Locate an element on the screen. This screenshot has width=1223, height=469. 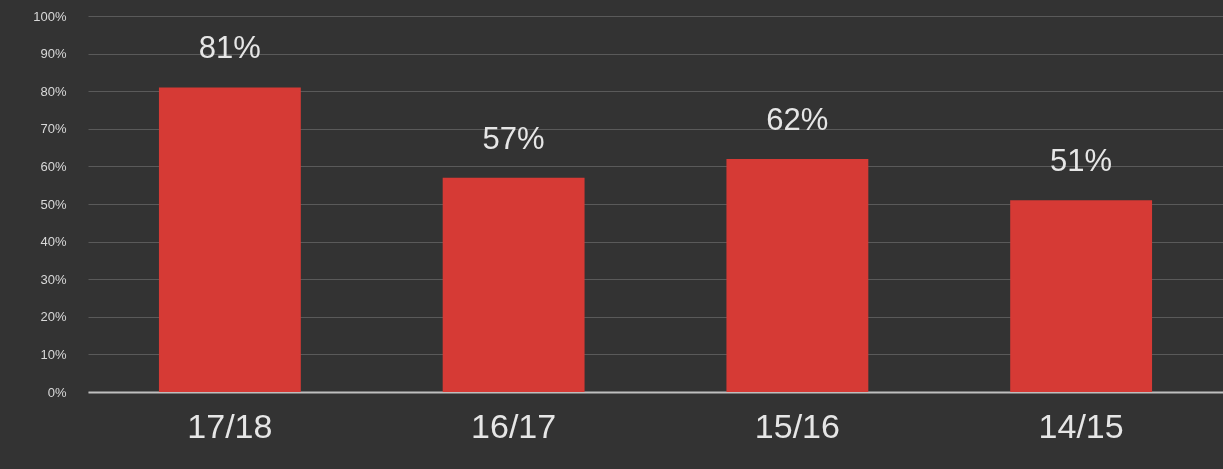
y-tick-label: 30% is located at coordinates (53, 279).